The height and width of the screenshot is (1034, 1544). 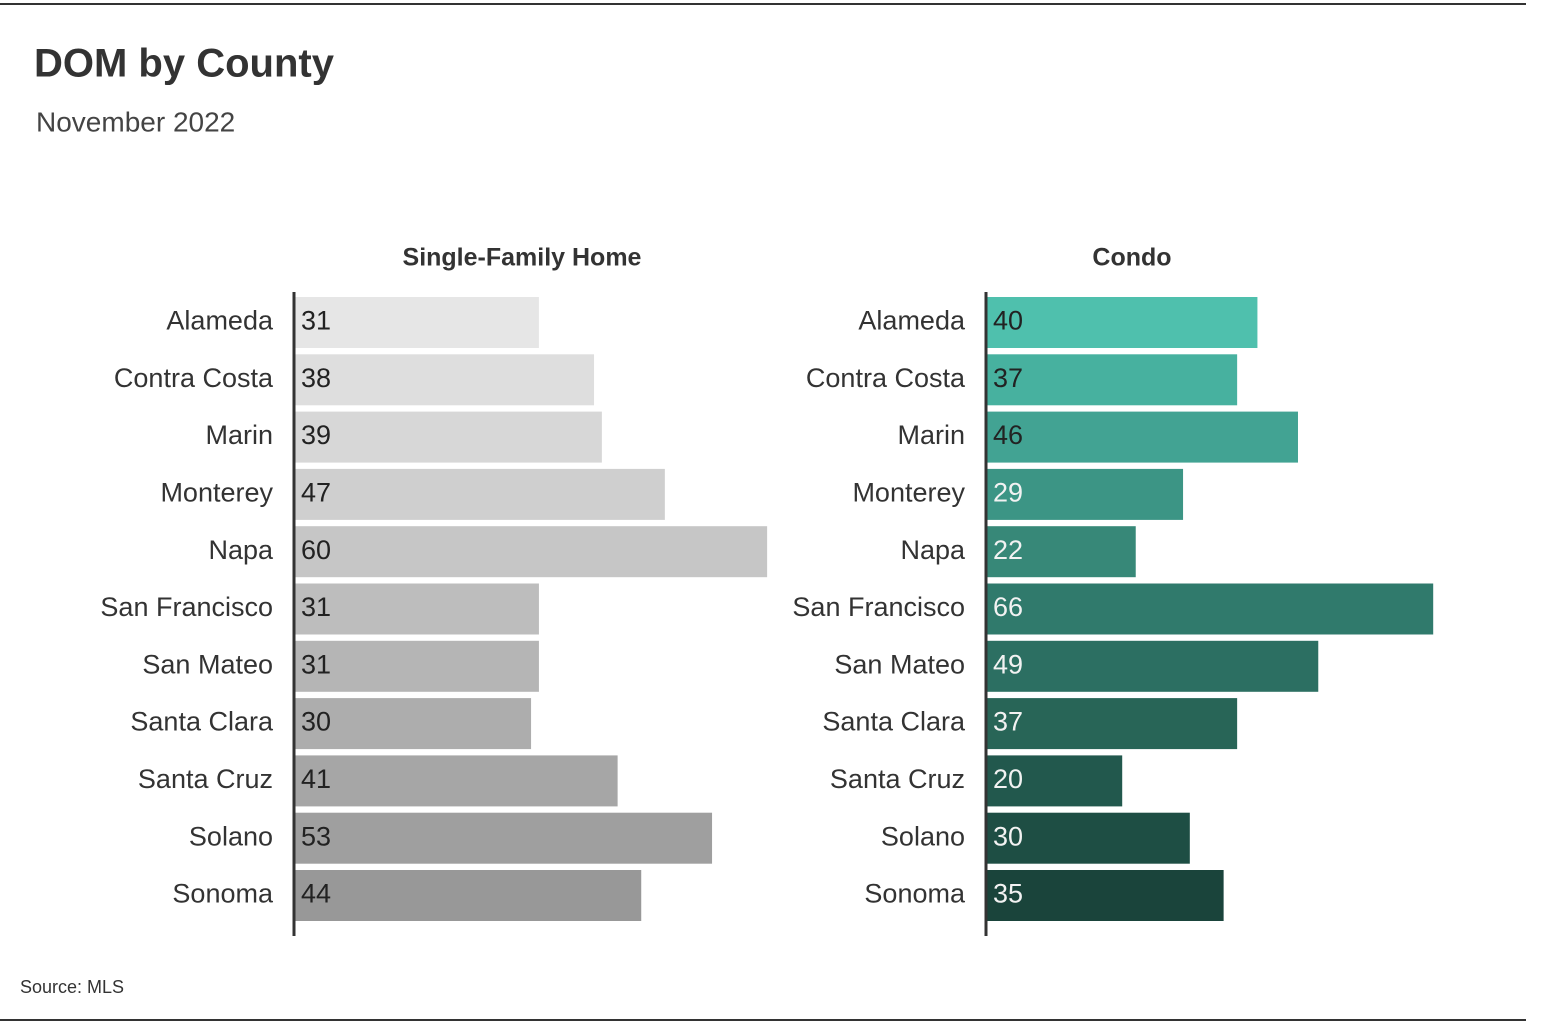 What do you see at coordinates (1008, 607) in the screenshot?
I see `value-label: 66` at bounding box center [1008, 607].